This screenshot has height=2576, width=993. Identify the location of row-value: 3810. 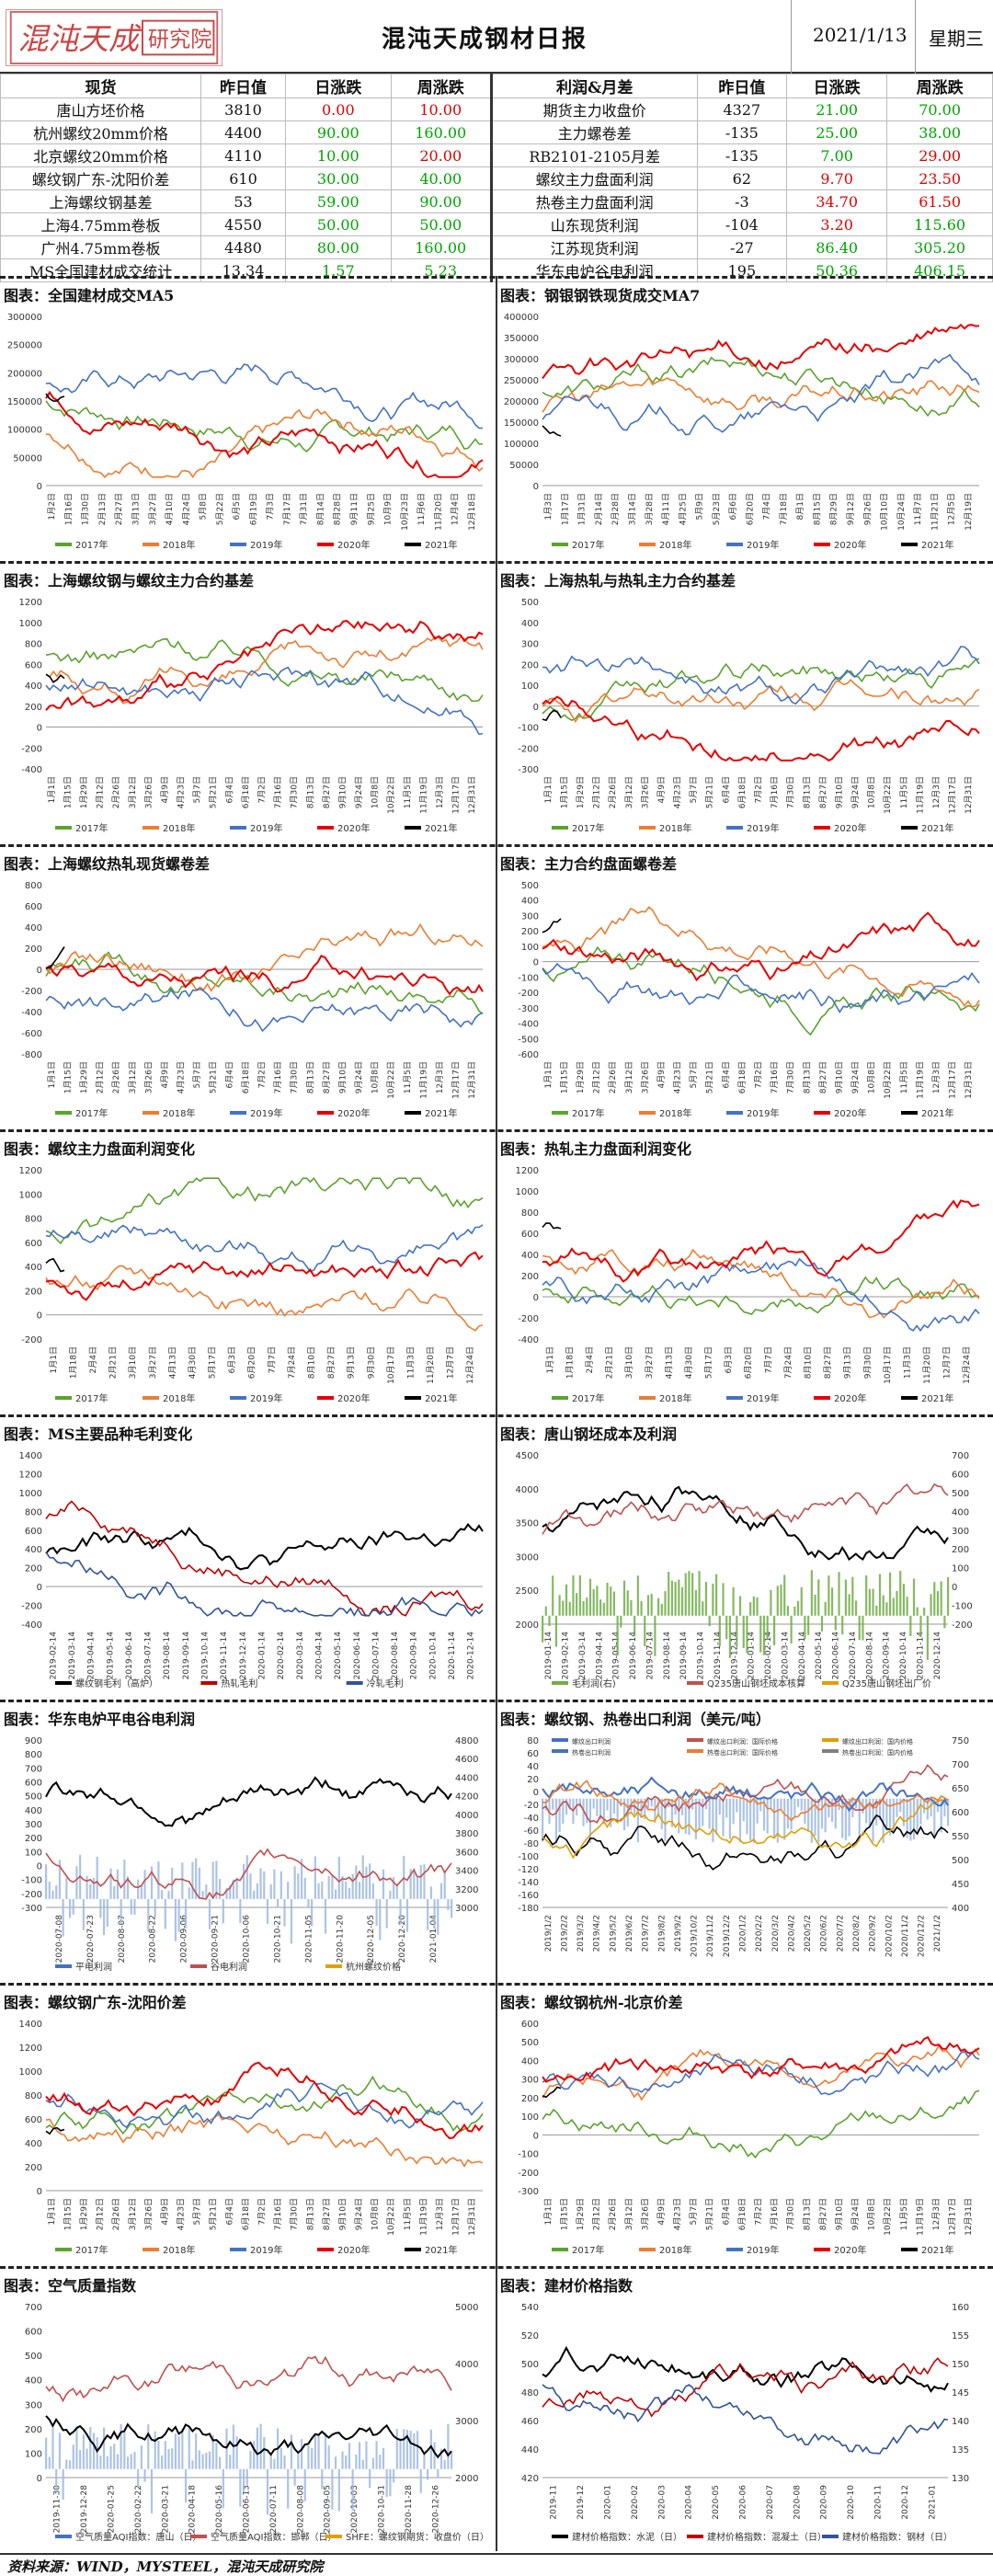
(243, 109).